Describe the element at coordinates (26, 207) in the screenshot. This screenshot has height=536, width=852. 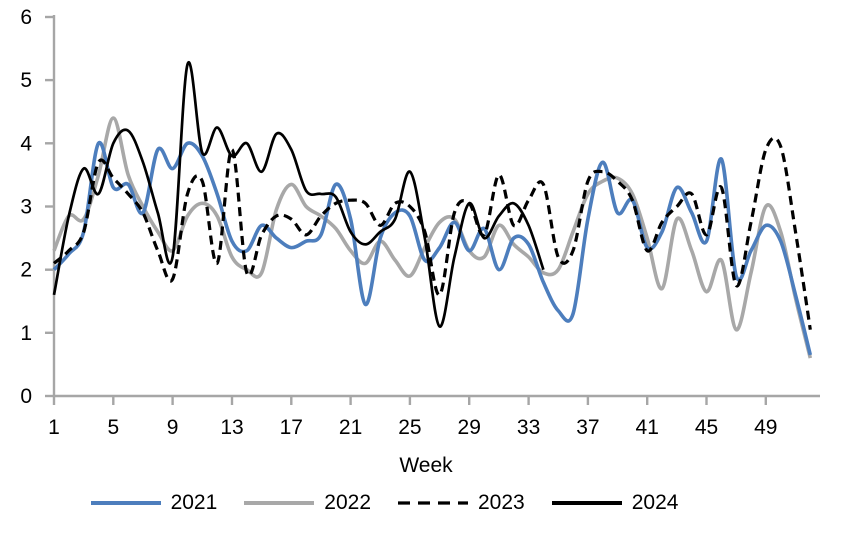
I see `svg-text: 3` at that location.